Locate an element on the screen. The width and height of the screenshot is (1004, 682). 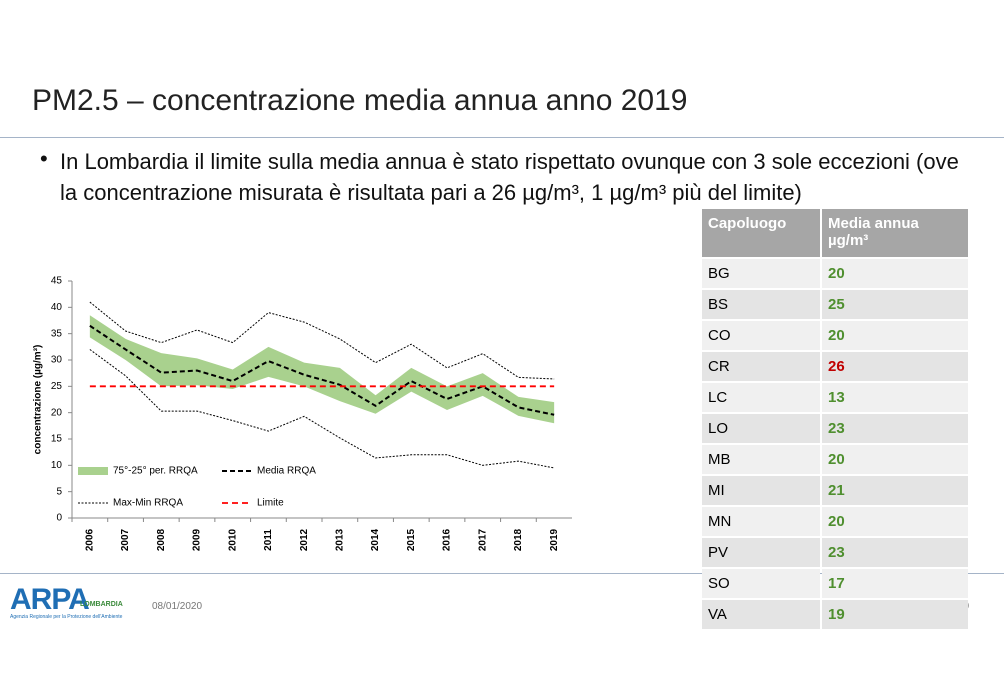
y-tick-label: 15 is located at coordinates (57, 439).